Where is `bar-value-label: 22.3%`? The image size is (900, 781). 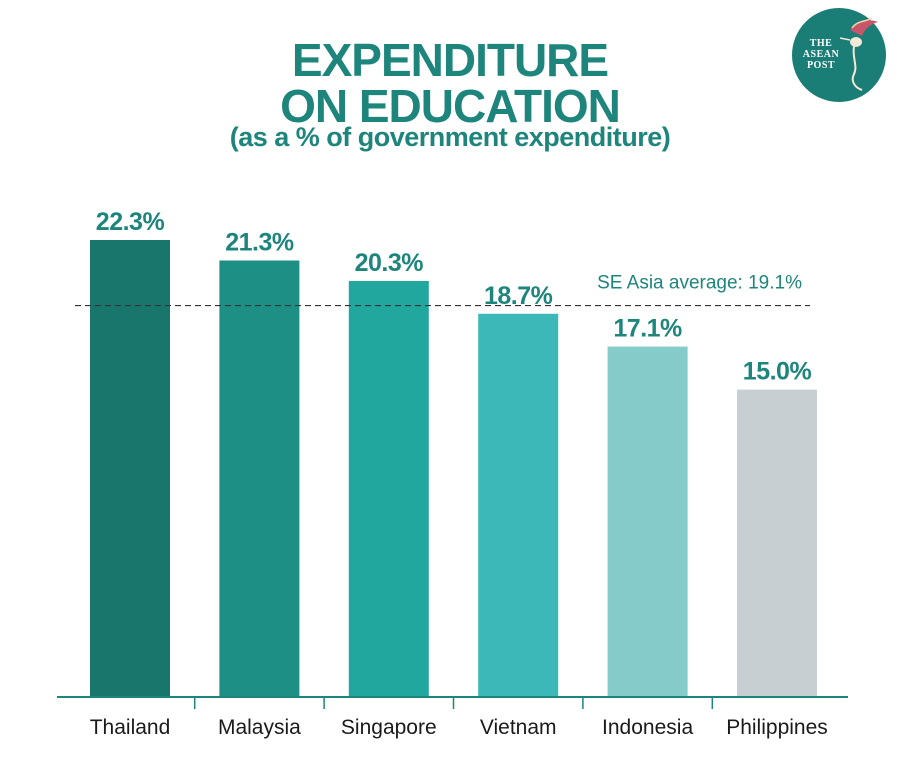
bar-value-label: 22.3% is located at coordinates (130, 222).